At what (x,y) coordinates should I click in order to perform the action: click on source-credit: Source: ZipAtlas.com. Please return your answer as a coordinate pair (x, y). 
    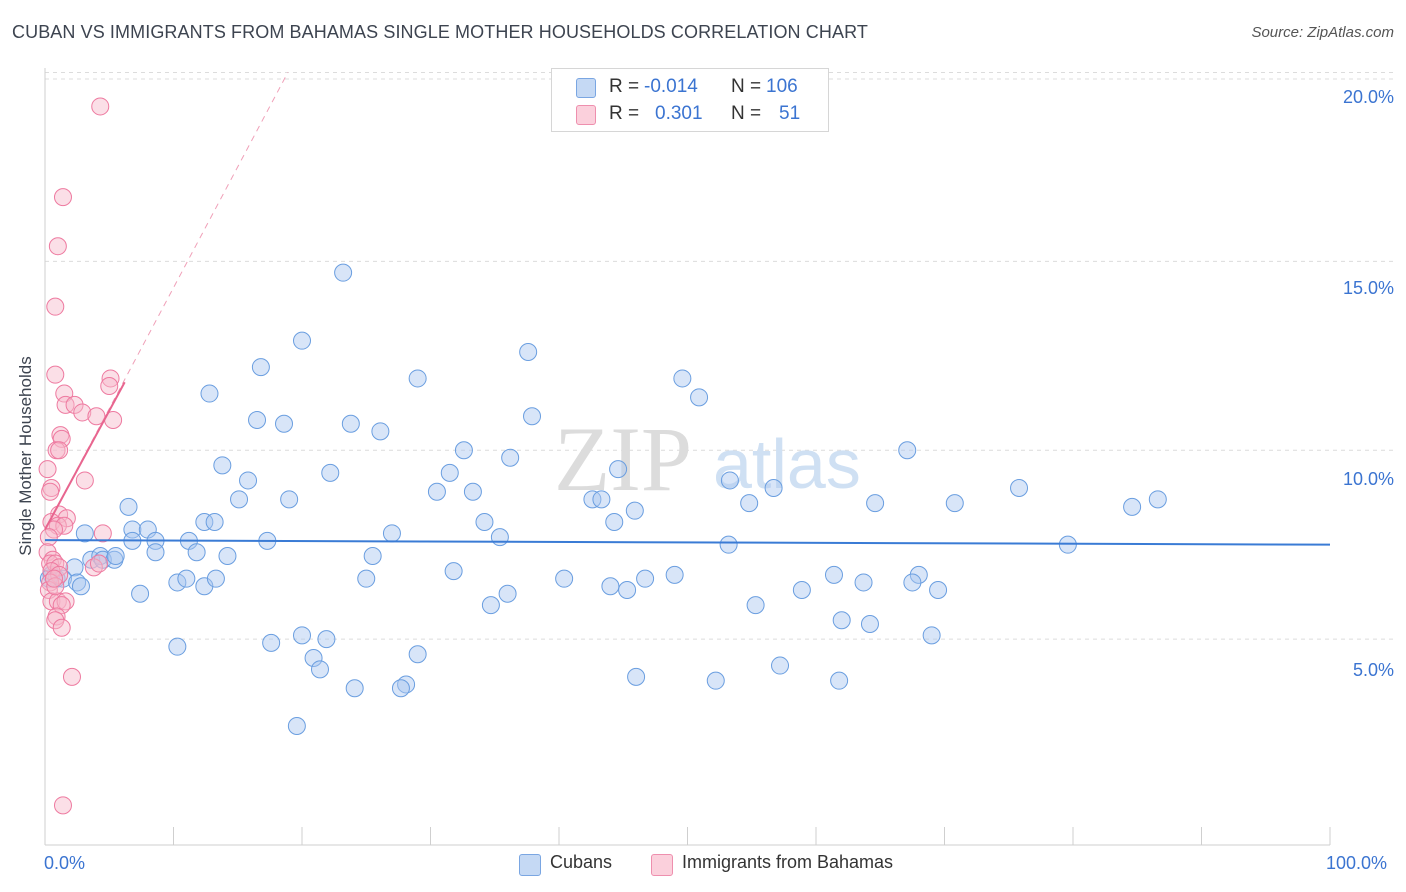
    Looking at the image, I should click on (1322, 32).